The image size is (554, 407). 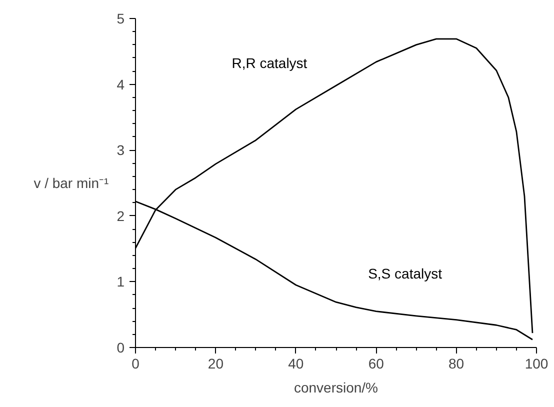 What do you see at coordinates (136, 364) in the screenshot?
I see `x-tick-label: 0` at bounding box center [136, 364].